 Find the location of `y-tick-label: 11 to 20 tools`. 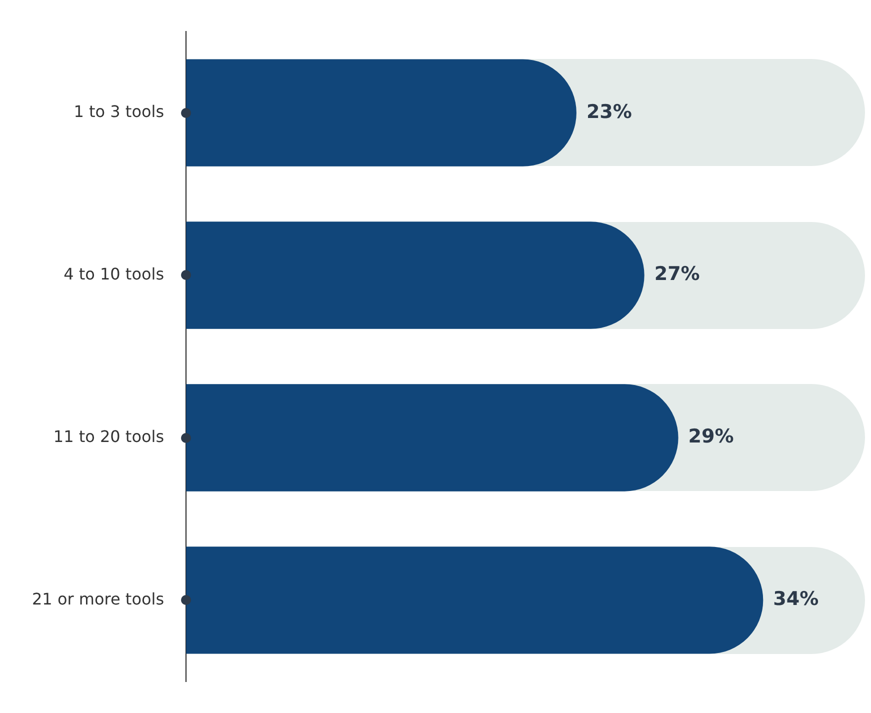

y-tick-label: 11 to 20 tools is located at coordinates (108, 436).